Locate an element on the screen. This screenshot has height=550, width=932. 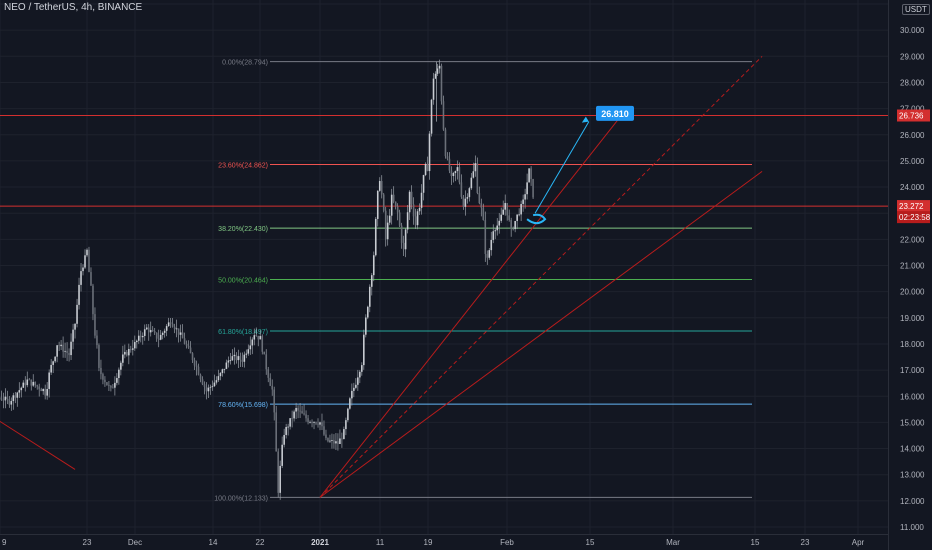
time-axis-tick: Apr is located at coordinates (858, 542).